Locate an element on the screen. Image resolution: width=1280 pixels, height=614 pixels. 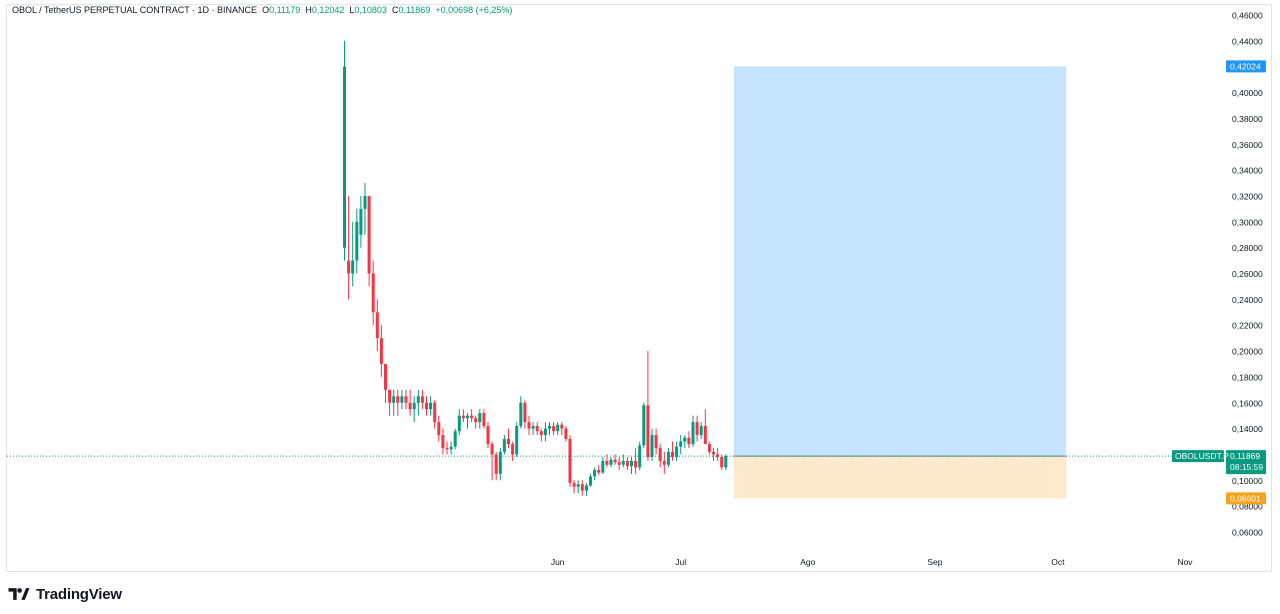
tradingview-wordmark: TradingView is located at coordinates (79, 594).